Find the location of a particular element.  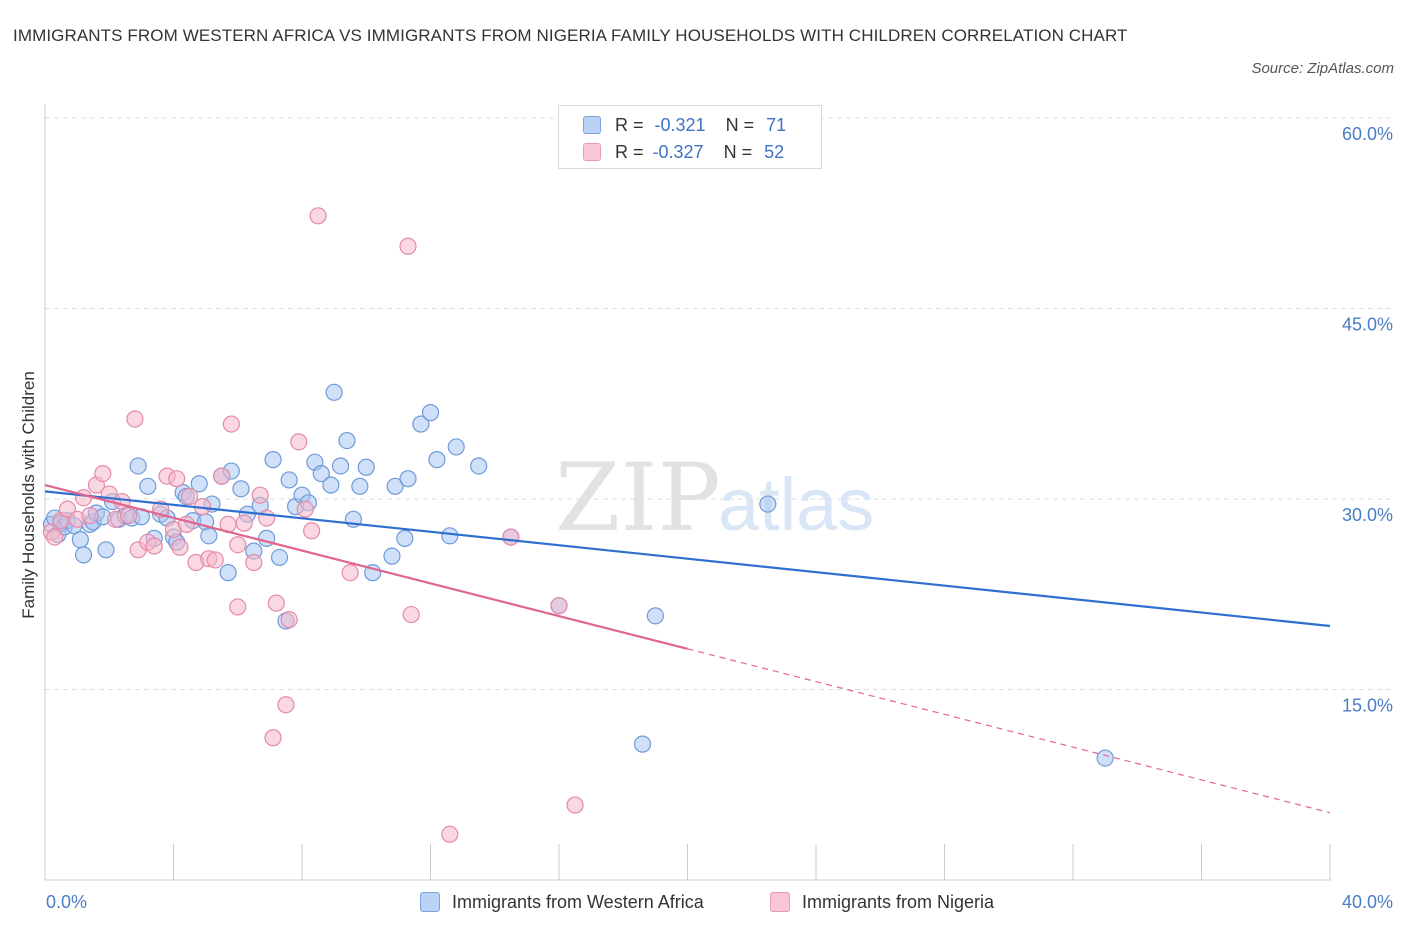

y-tick-label-3: 60.0% is located at coordinates (1367, 134).